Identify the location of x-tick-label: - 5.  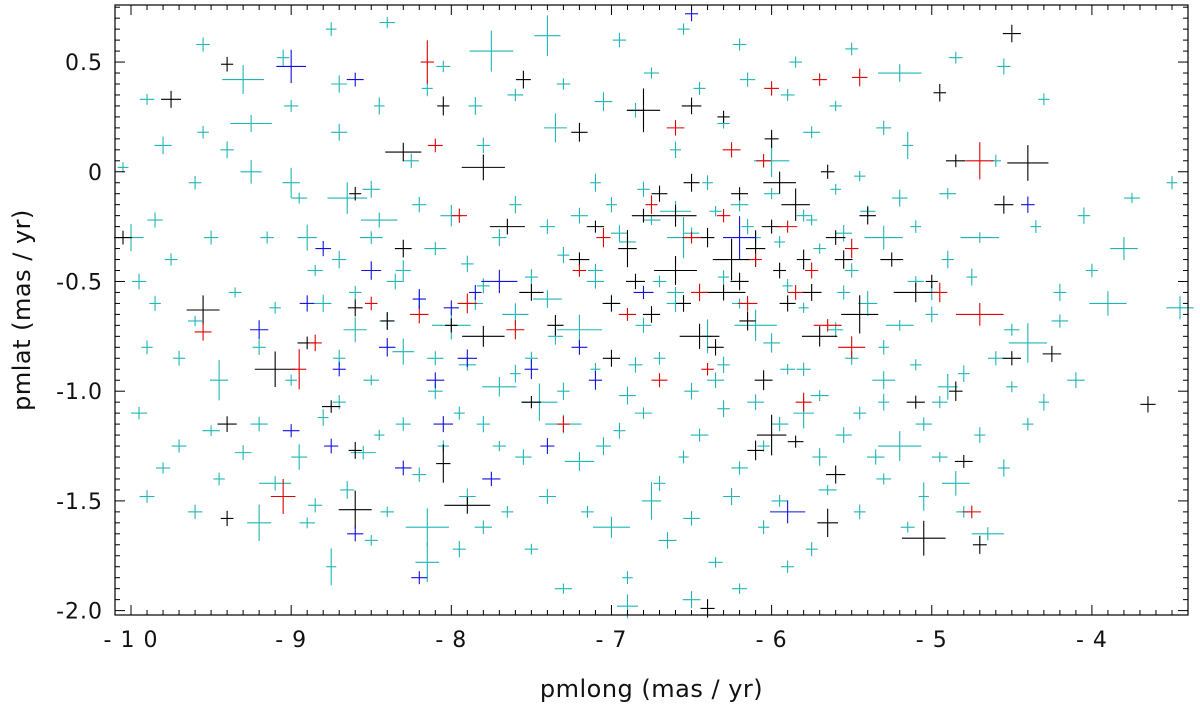
(932, 640).